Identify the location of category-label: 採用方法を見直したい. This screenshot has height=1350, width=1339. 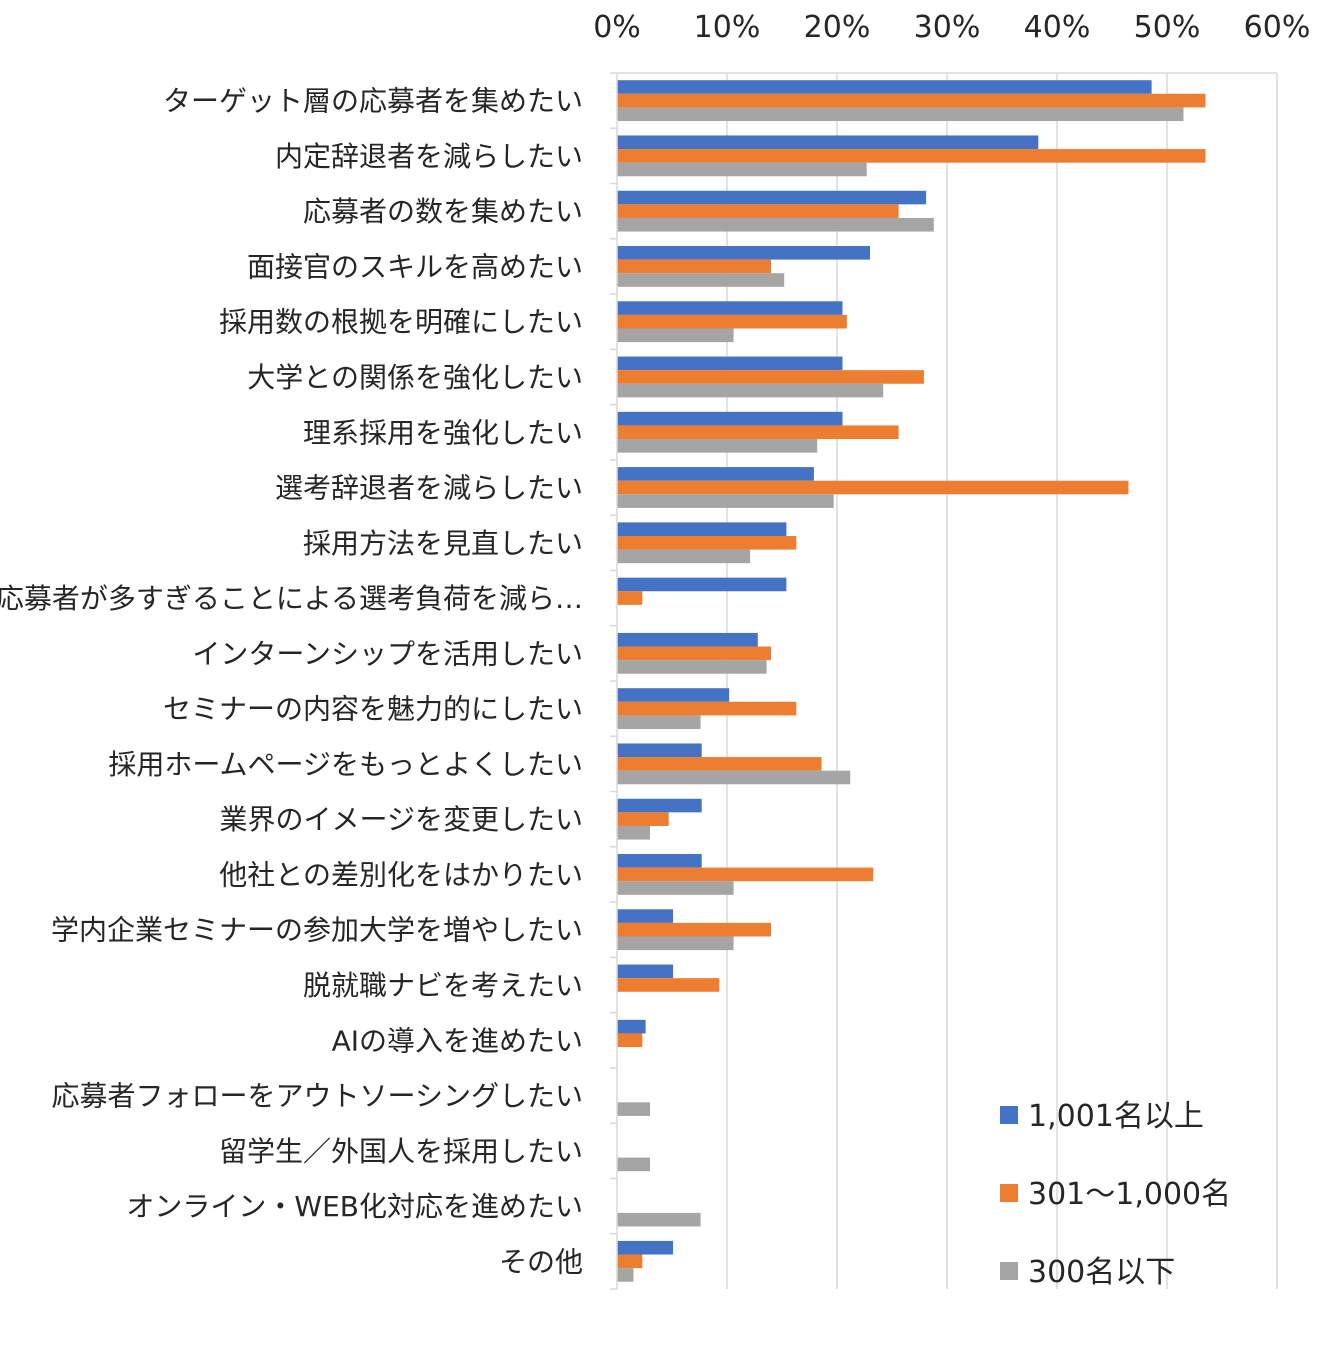
(443, 543).